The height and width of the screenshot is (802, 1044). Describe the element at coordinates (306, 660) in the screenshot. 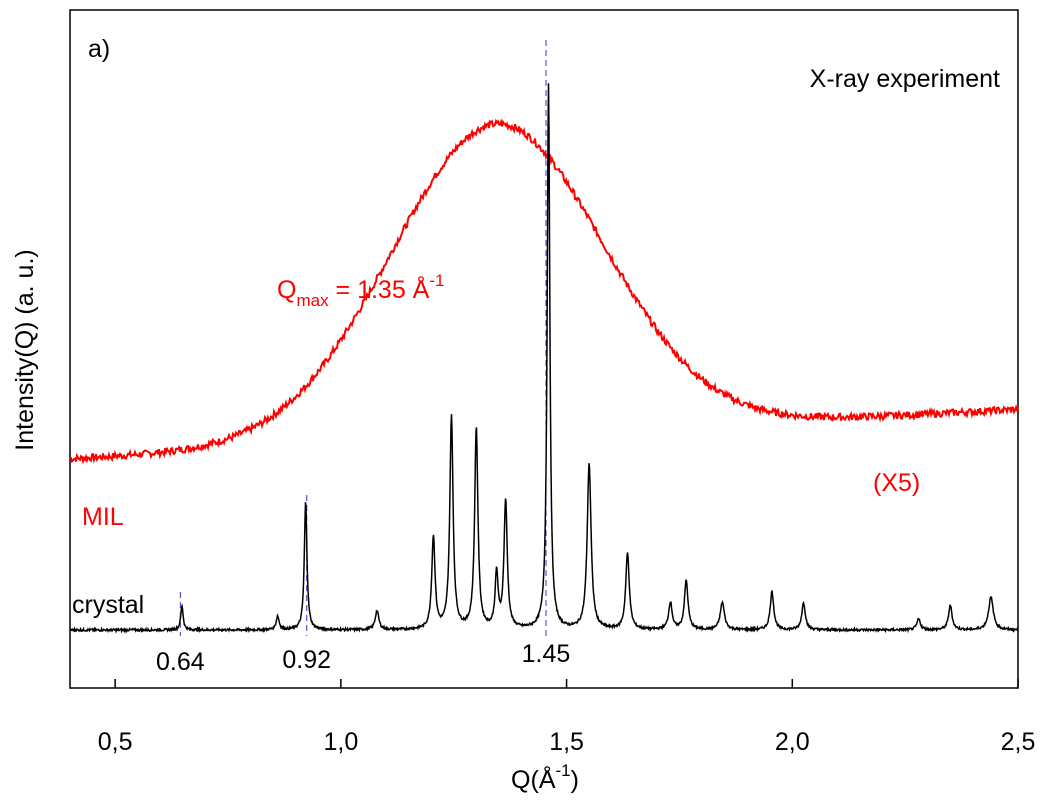

I see `marker-label-1: 0.92` at that location.